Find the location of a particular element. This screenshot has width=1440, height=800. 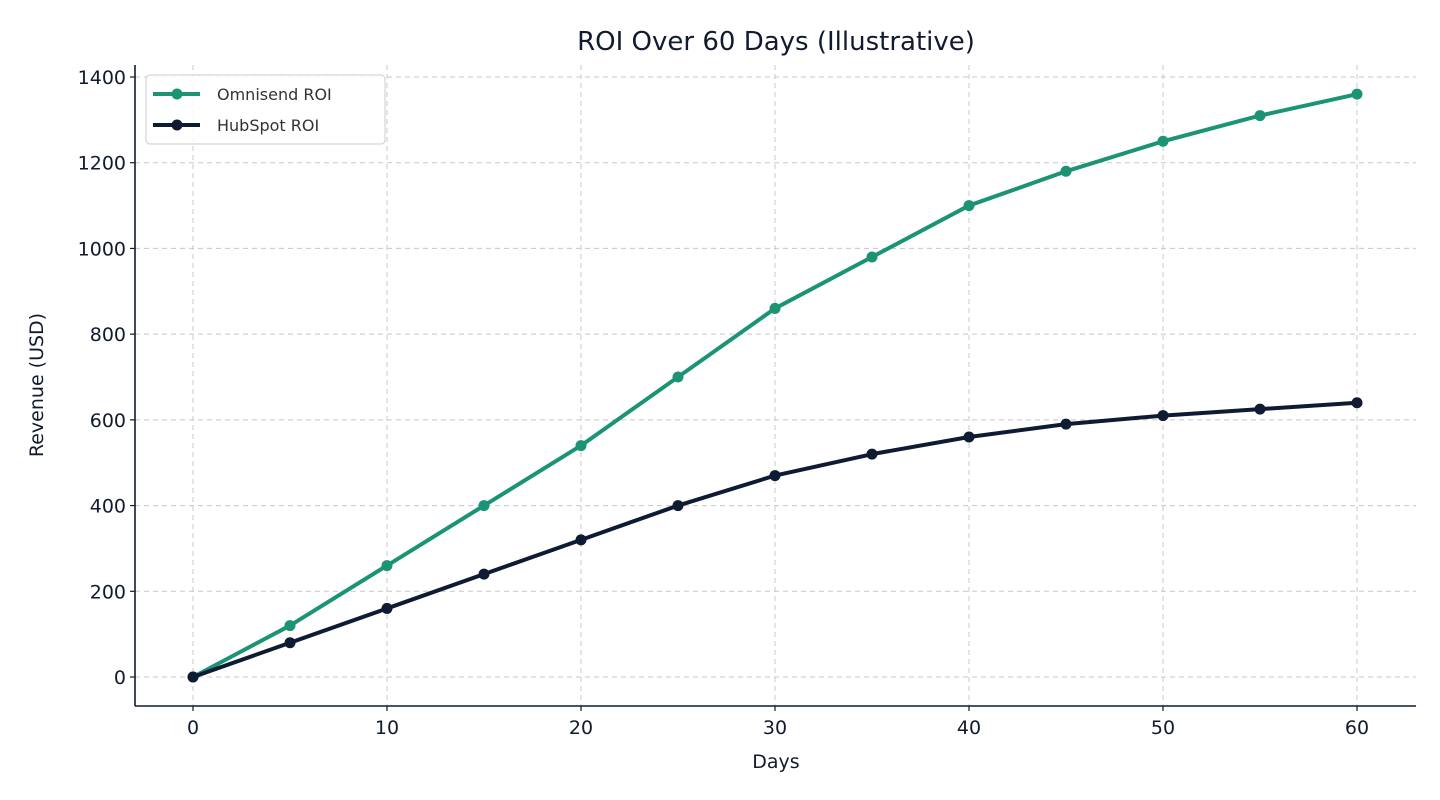

x-tick-label: 20 is located at coordinates (581, 728).